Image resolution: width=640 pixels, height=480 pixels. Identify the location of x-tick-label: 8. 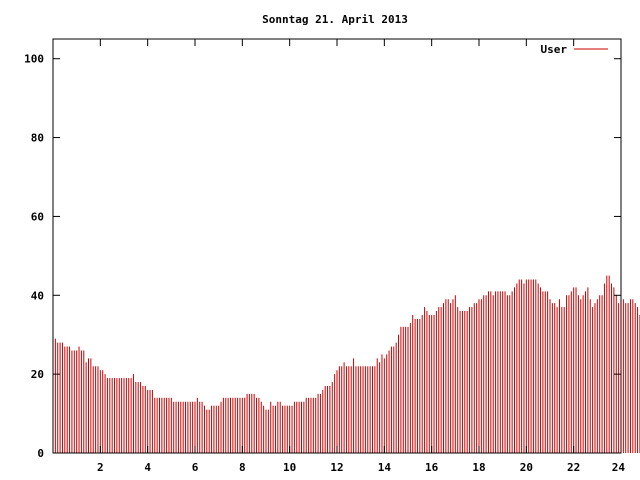
(242, 467).